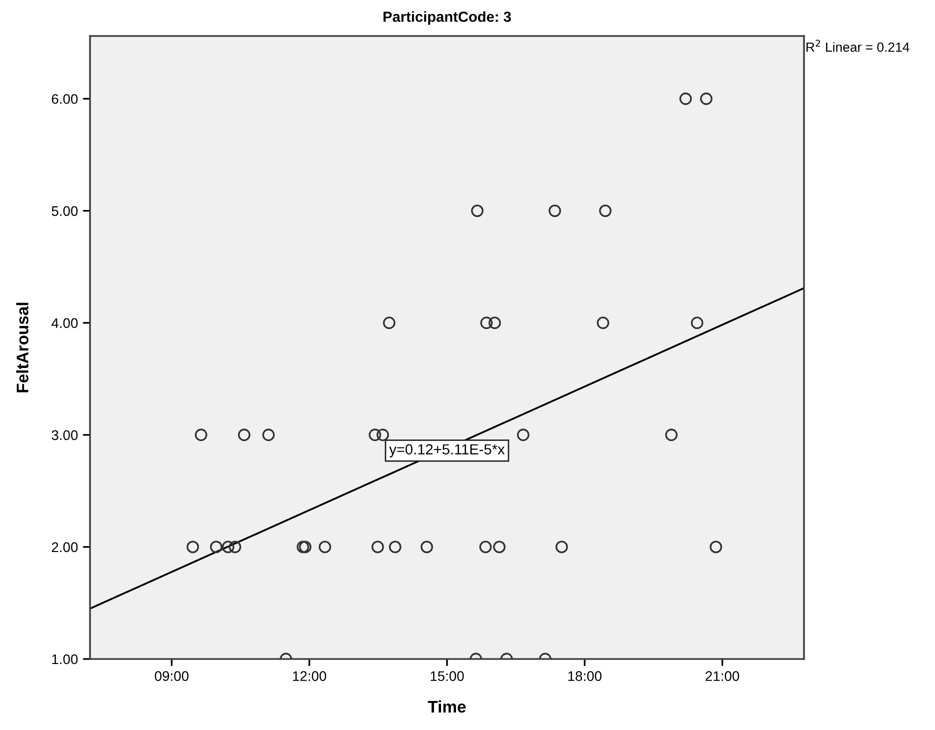 This screenshot has width=935, height=730. Describe the element at coordinates (447, 451) in the screenshot. I see `annotation: y=0.12+5.11E-5*x` at that location.